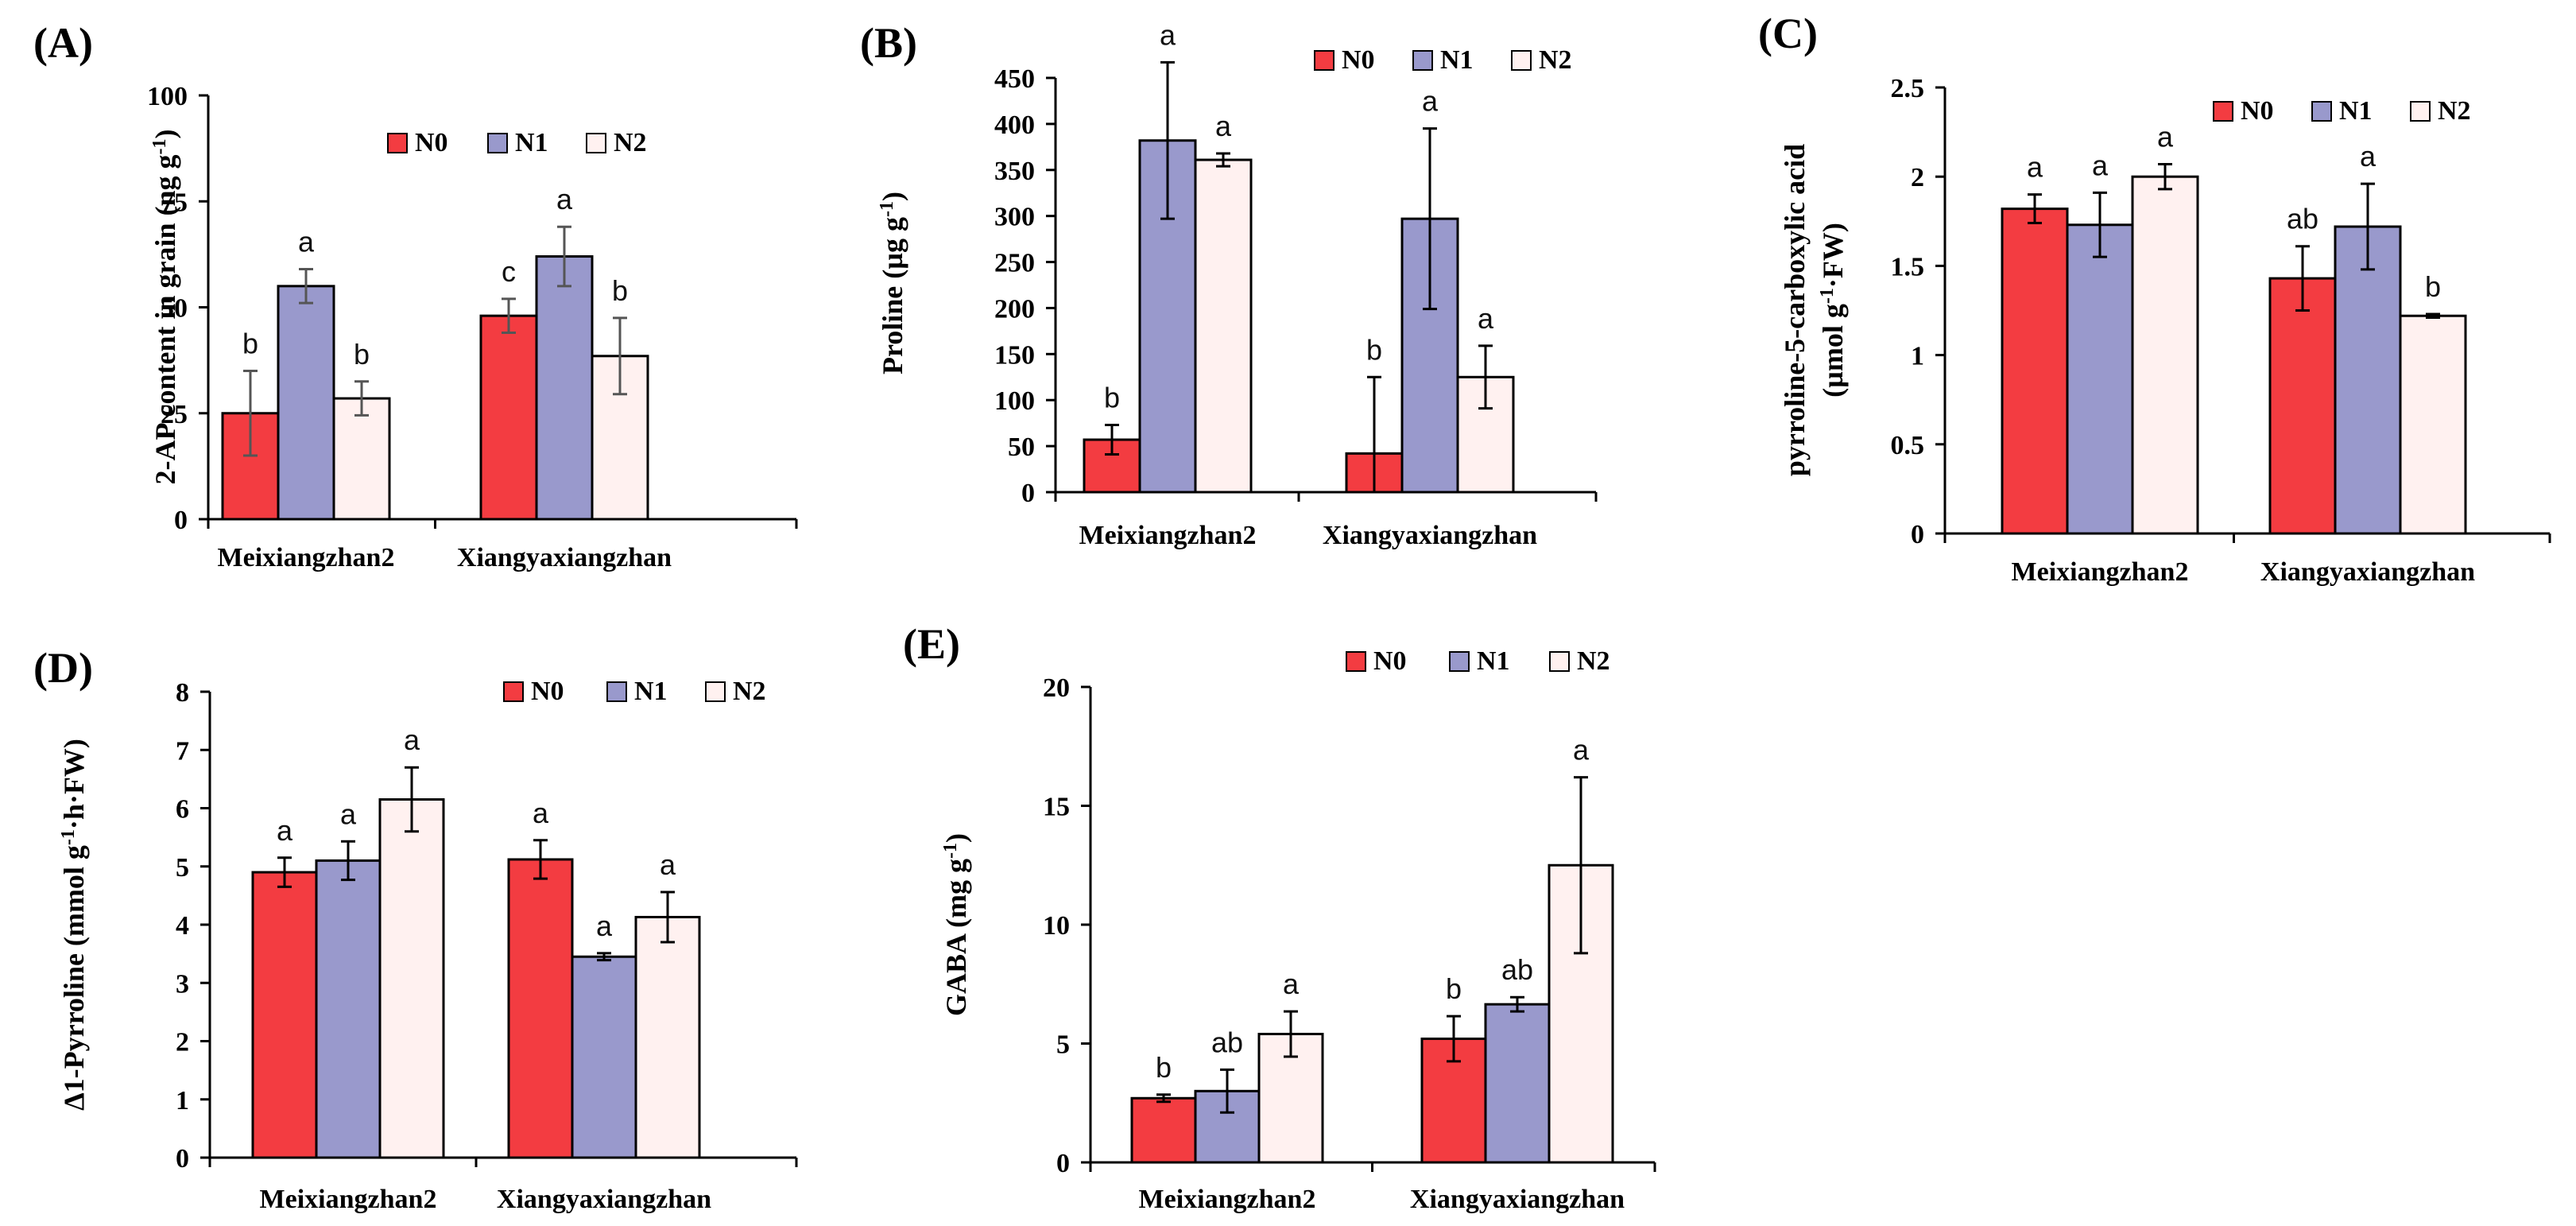 The width and height of the screenshot is (2576, 1226). Describe the element at coordinates (182, 926) in the screenshot. I see `y-tick-label: 4` at that location.